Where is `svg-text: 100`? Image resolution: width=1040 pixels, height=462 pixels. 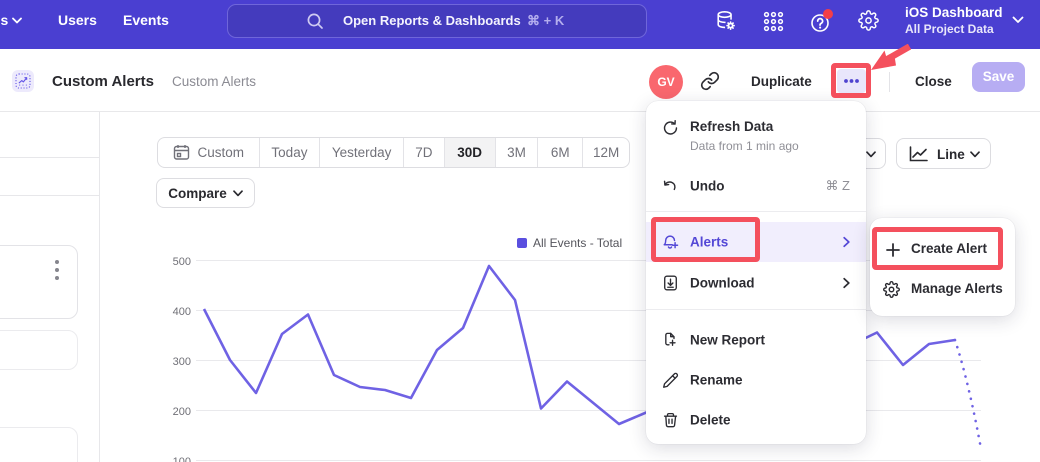
svg-text: 100 is located at coordinates (182, 459).